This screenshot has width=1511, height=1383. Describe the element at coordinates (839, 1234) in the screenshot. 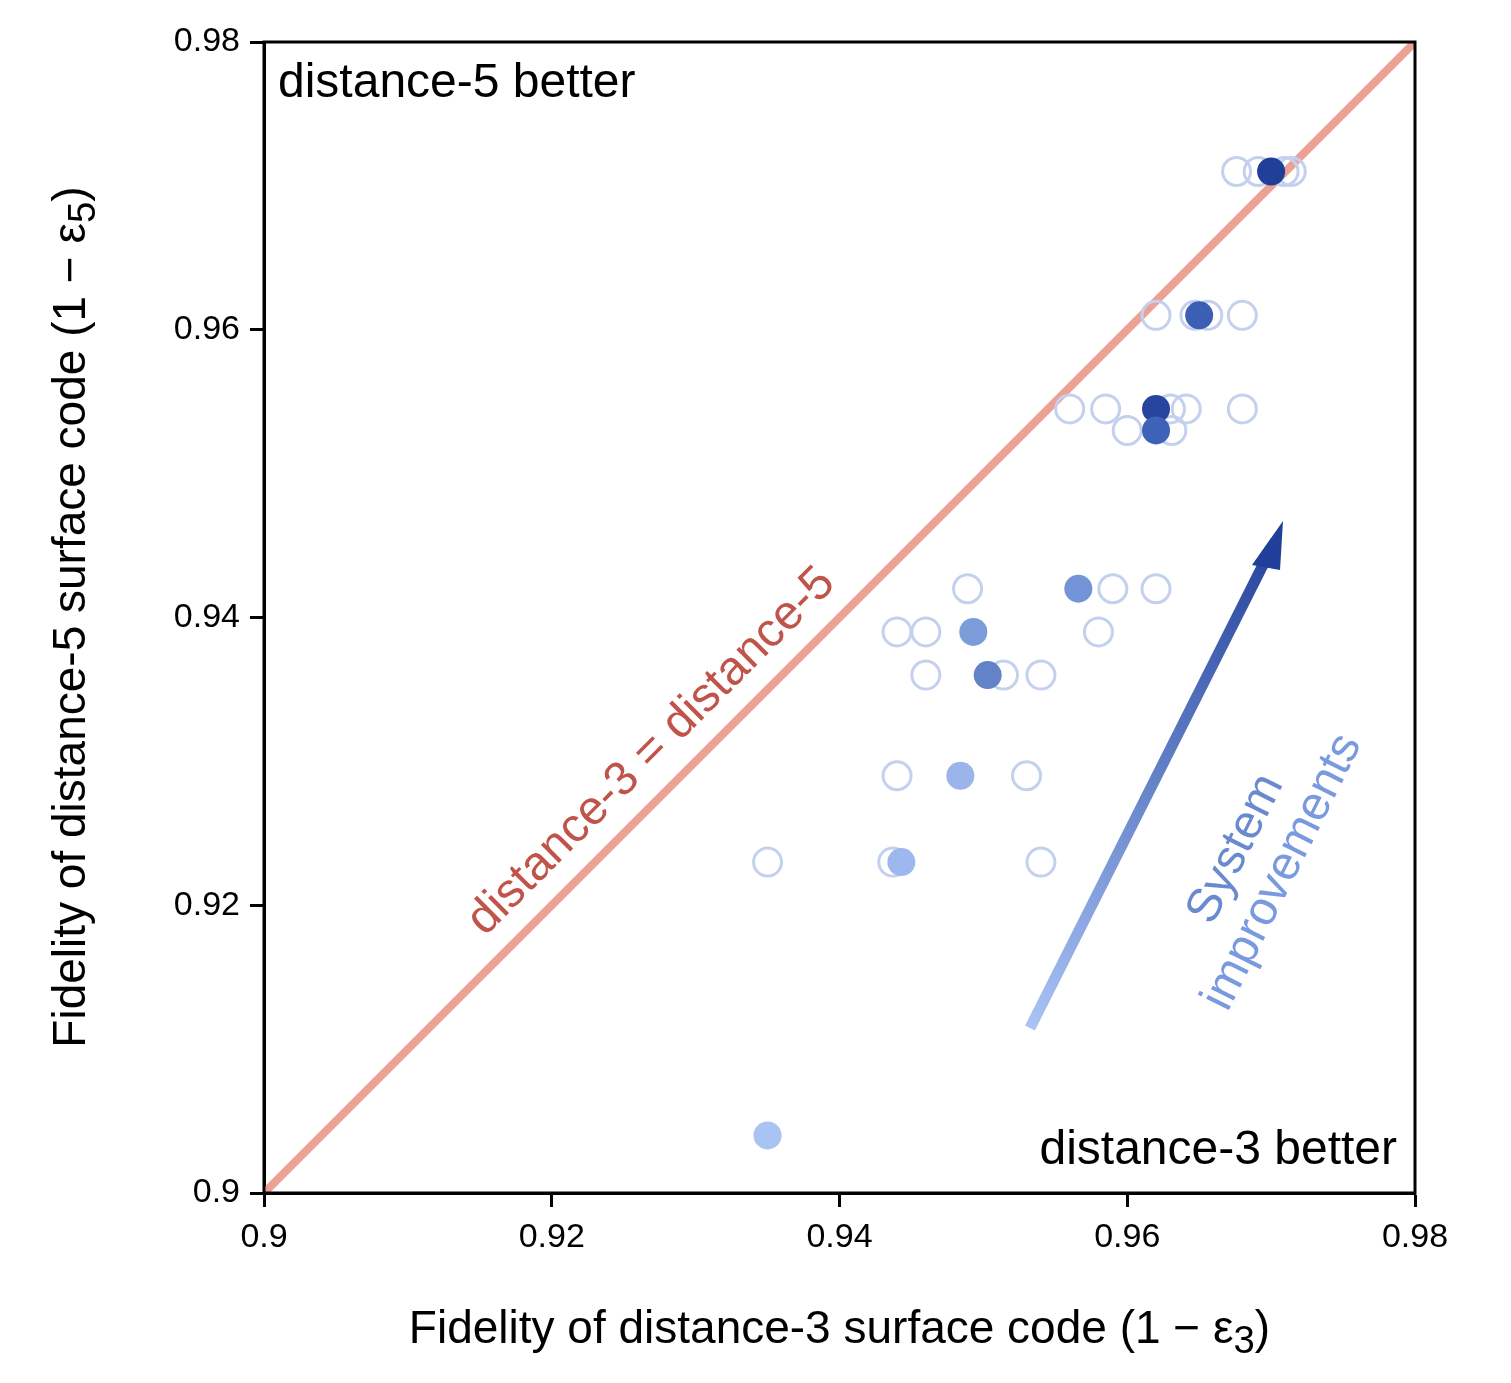

I see `x-tick-label: 0.94` at that location.